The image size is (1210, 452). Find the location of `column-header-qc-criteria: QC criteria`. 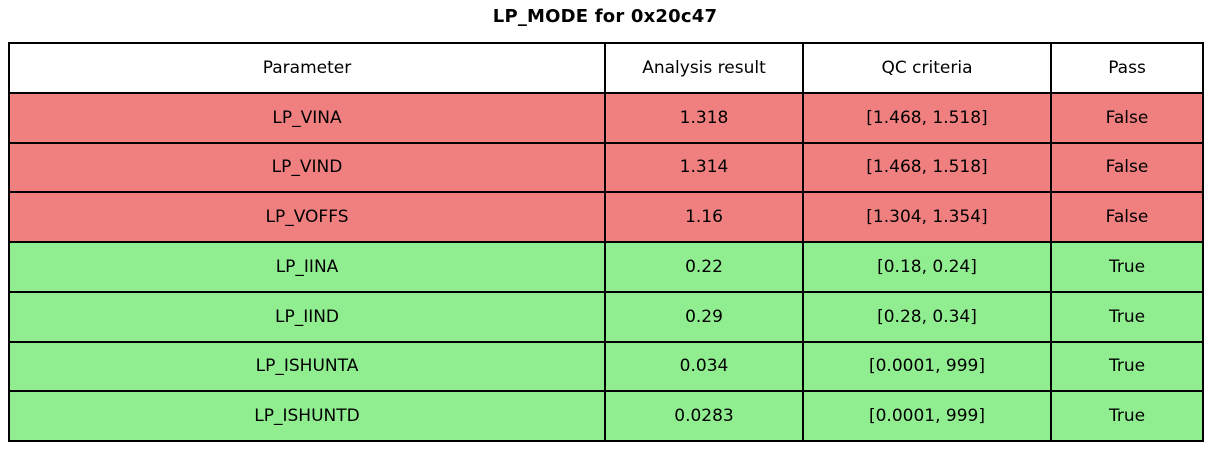

column-header-qc-criteria: QC criteria is located at coordinates (927, 68).